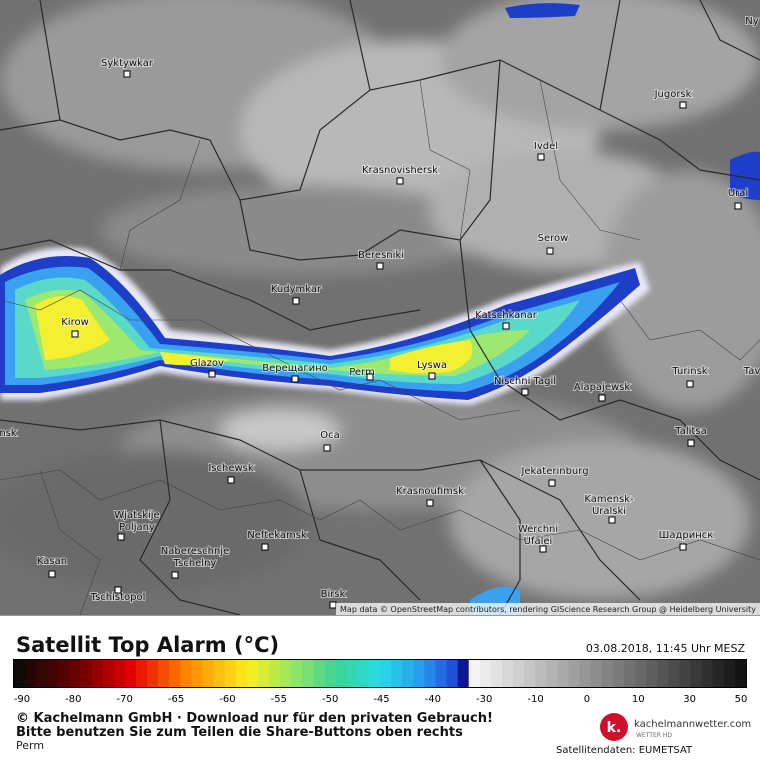  Describe the element at coordinates (751, 21) in the screenshot. I see `city-label: Ny` at that location.